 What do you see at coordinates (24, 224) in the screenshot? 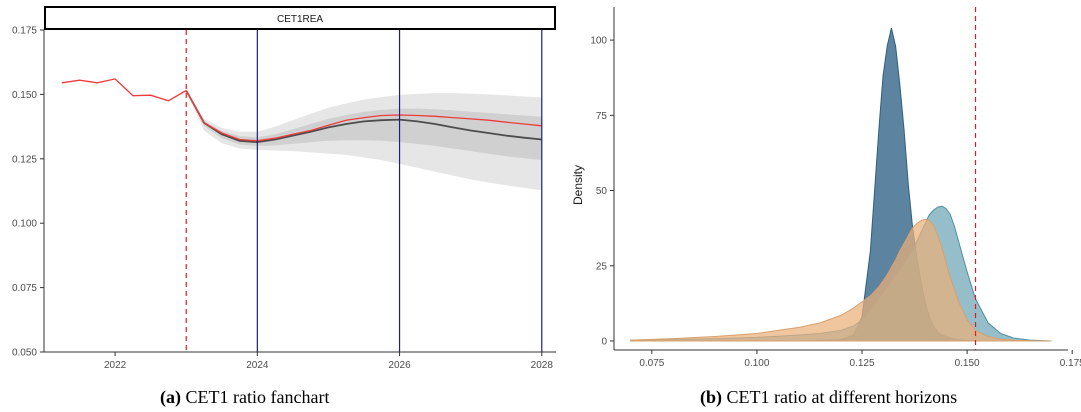
I see `y-tick-label: 0.100` at bounding box center [24, 224].